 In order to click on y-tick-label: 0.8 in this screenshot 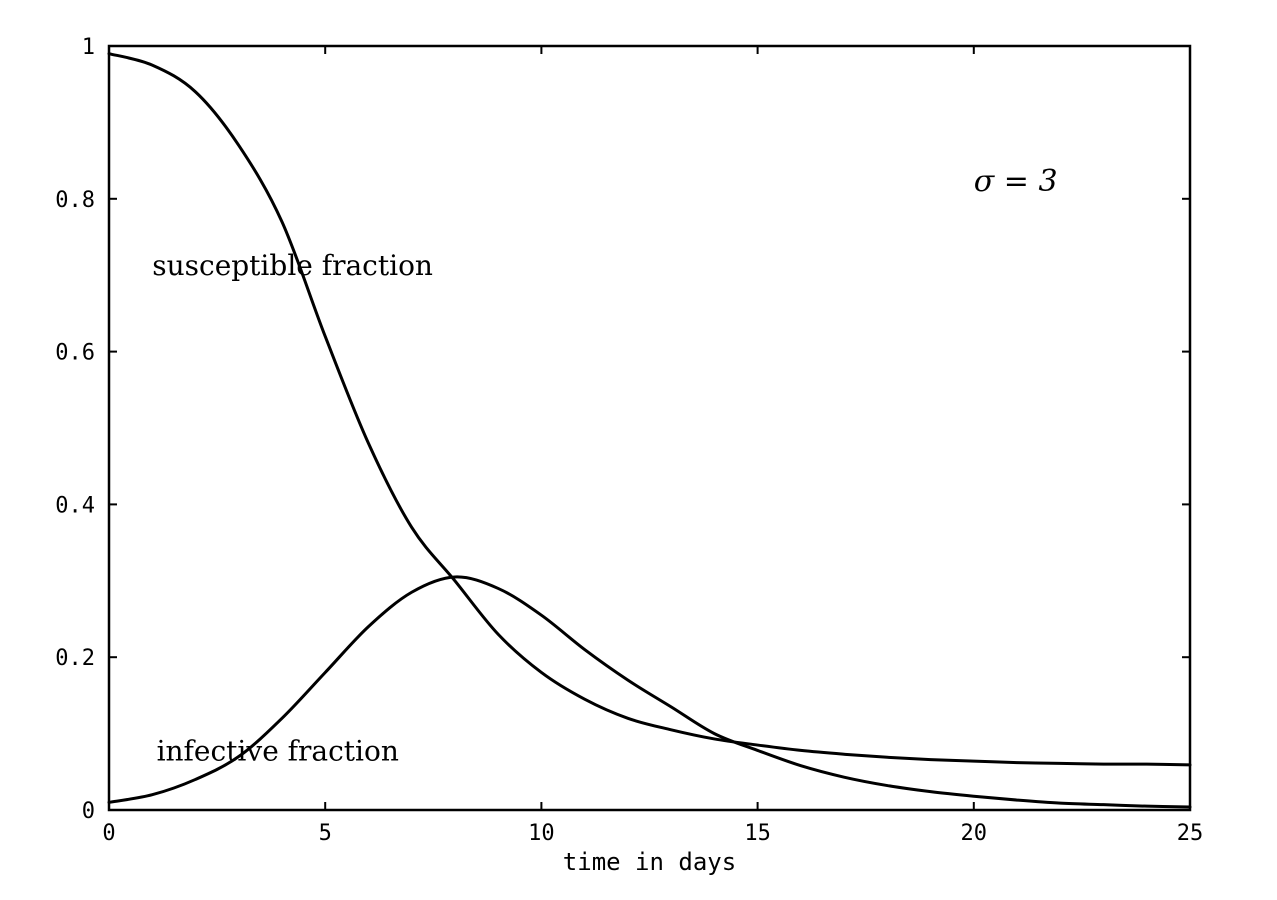, I will do `click(75, 200)`.